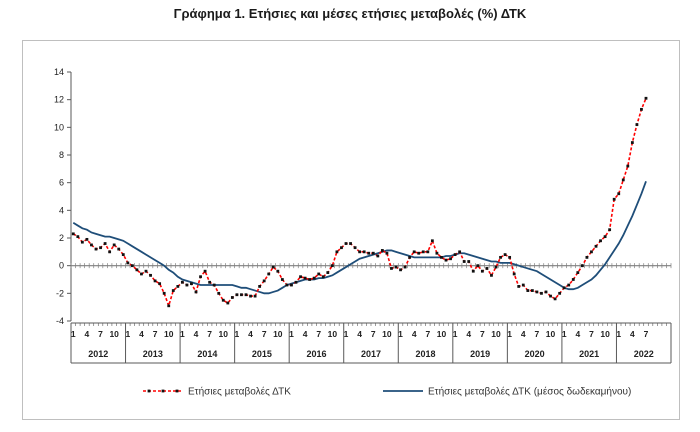  Describe the element at coordinates (371, 354) in the screenshot. I see `x-year-label: 2017` at that location.